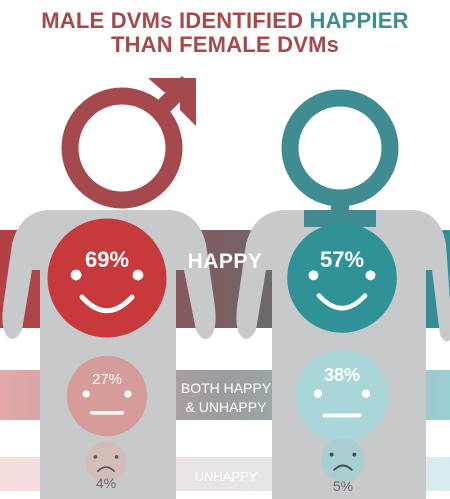  Describe the element at coordinates (343, 460) in the screenshot. I see `female-unhappy-face-sad-face-icon` at that location.